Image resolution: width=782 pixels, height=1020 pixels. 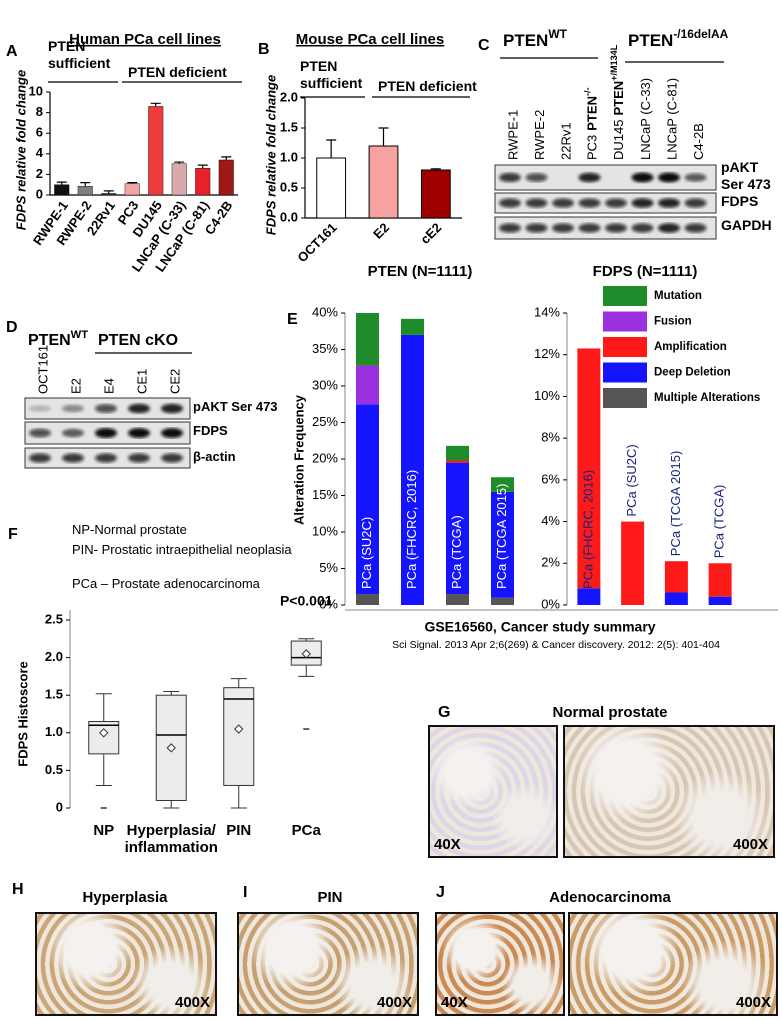 What do you see at coordinates (325, 311) in the screenshot?
I see `y-tick-label: 40%` at bounding box center [325, 311].